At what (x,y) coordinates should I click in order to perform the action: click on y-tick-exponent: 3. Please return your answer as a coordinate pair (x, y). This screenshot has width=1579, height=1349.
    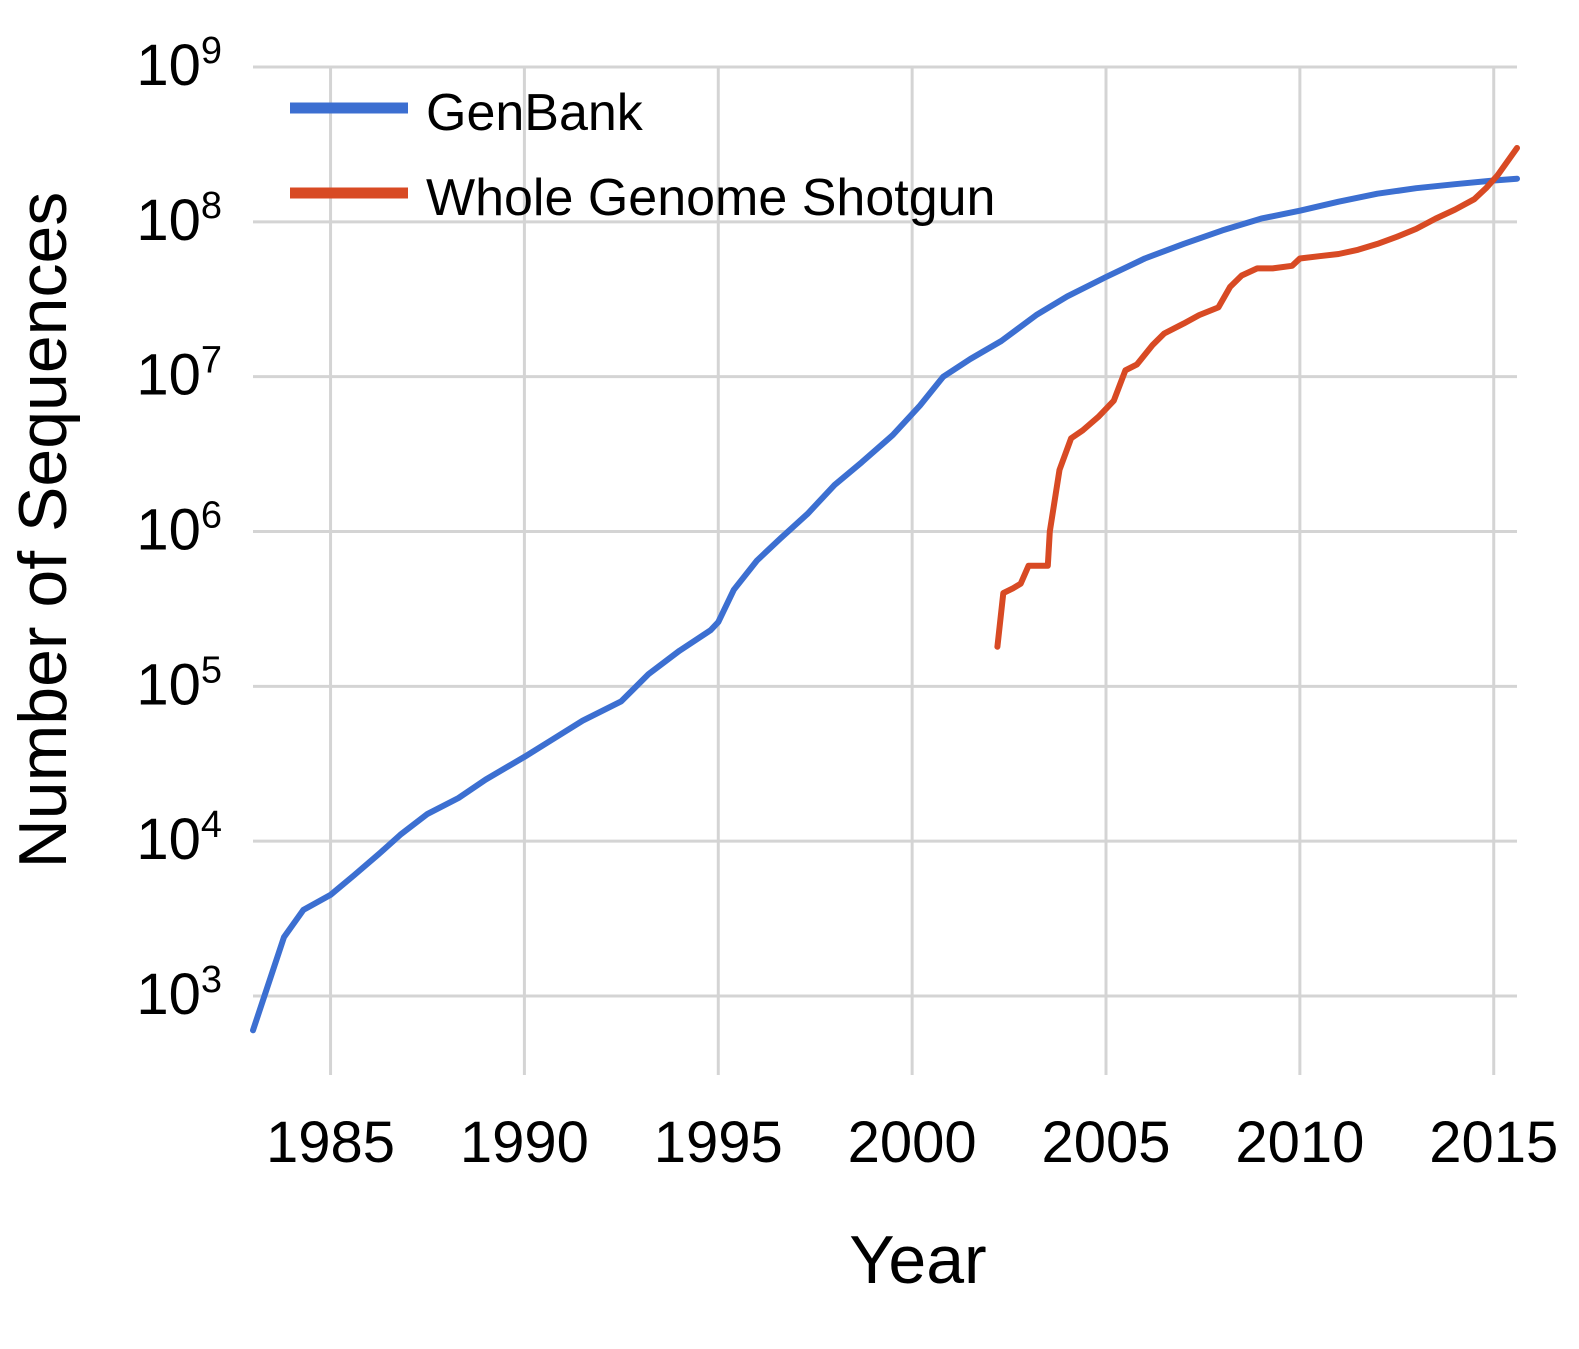
    Looking at the image, I should click on (211, 980).